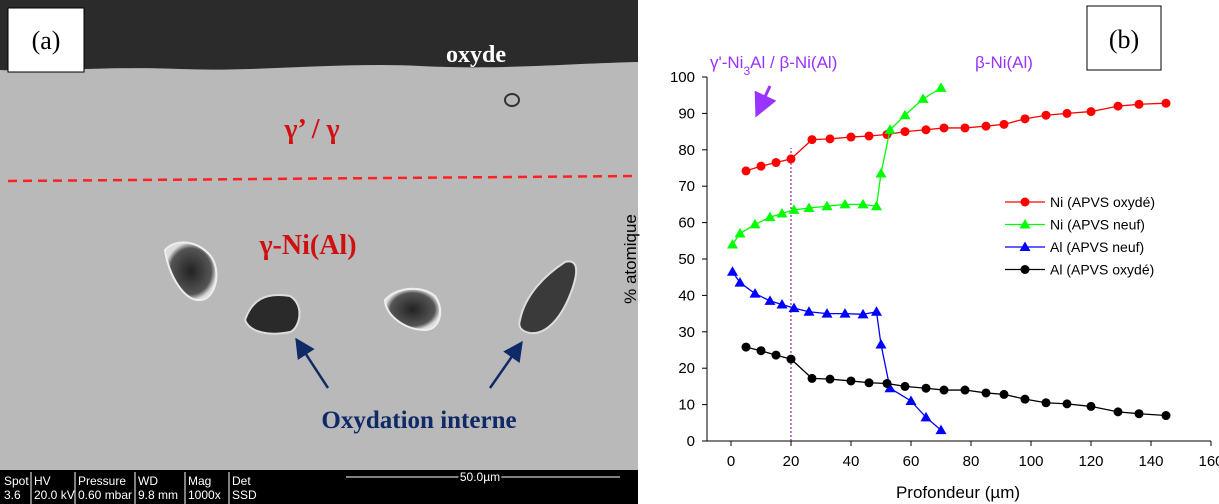 The width and height of the screenshot is (1219, 504). I want to click on y-tick-label: 10, so click(686, 405).